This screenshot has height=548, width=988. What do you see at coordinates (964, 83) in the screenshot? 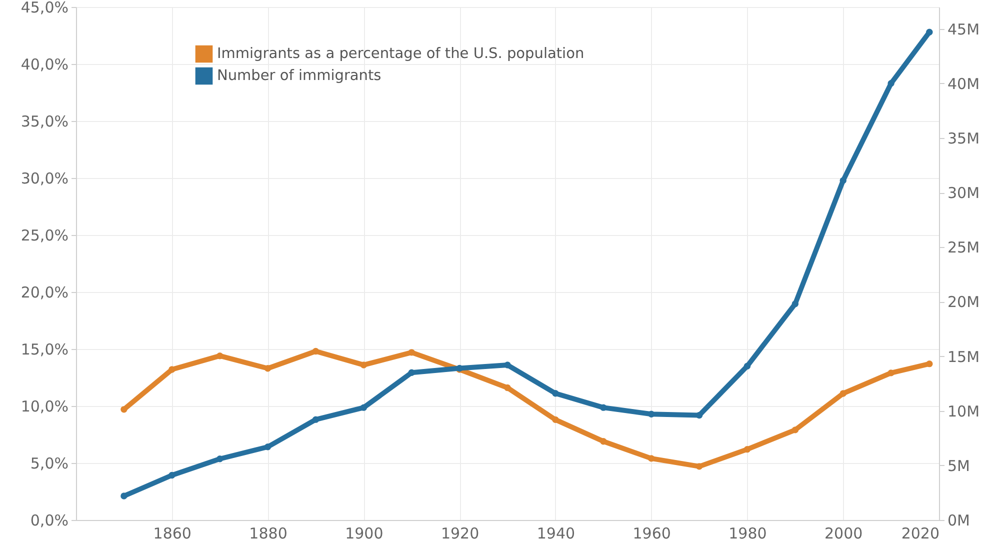
I see `y2-tick-label: 40M` at bounding box center [964, 83].